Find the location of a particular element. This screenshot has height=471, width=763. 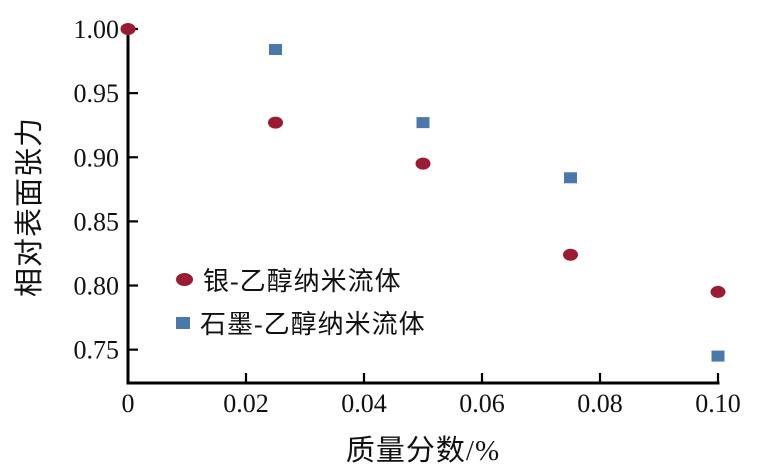

square-marker-icon is located at coordinates (183, 322).